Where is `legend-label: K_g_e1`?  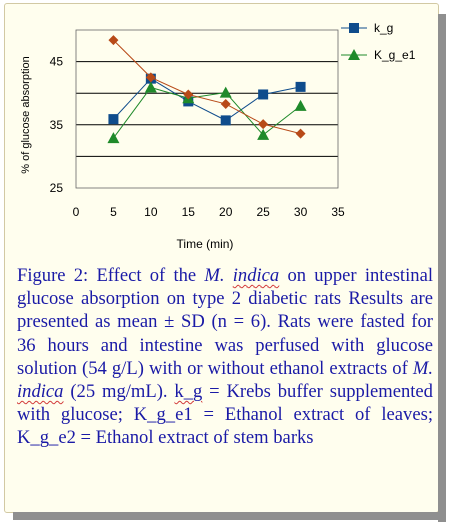 legend-label: K_g_e1 is located at coordinates (395, 55).